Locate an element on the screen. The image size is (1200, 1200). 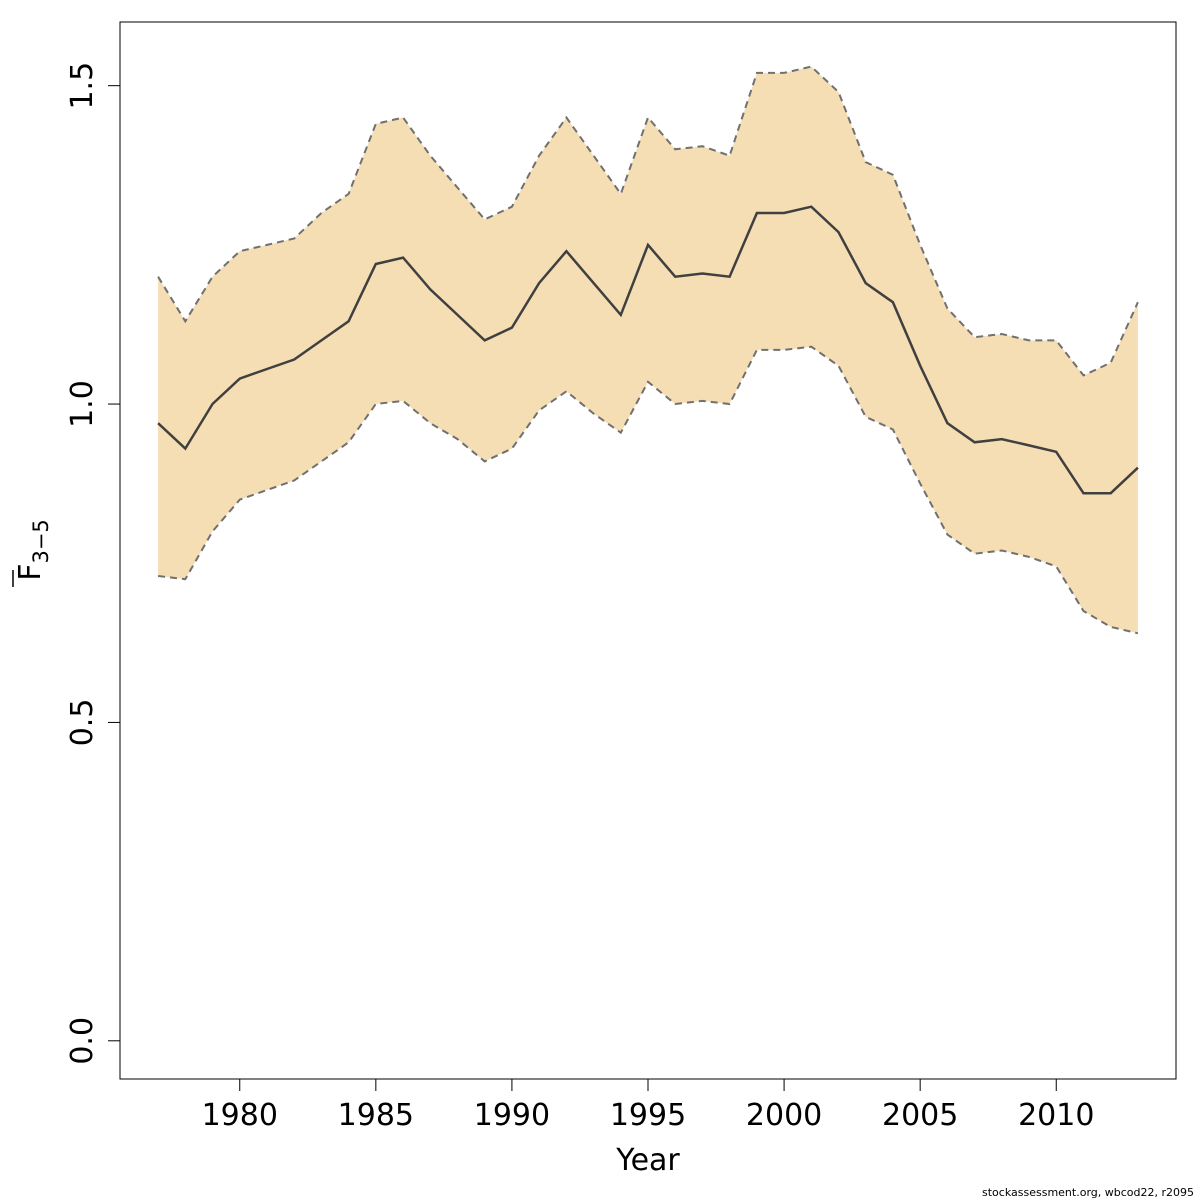
x-tick-label: 2005 is located at coordinates (920, 1115).